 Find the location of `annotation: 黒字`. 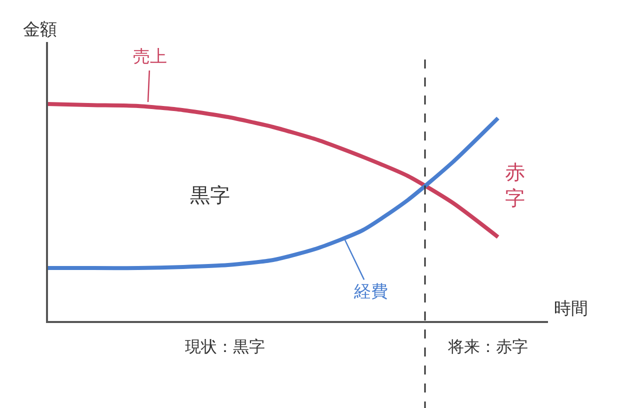

annotation: 黒字 is located at coordinates (210, 195).